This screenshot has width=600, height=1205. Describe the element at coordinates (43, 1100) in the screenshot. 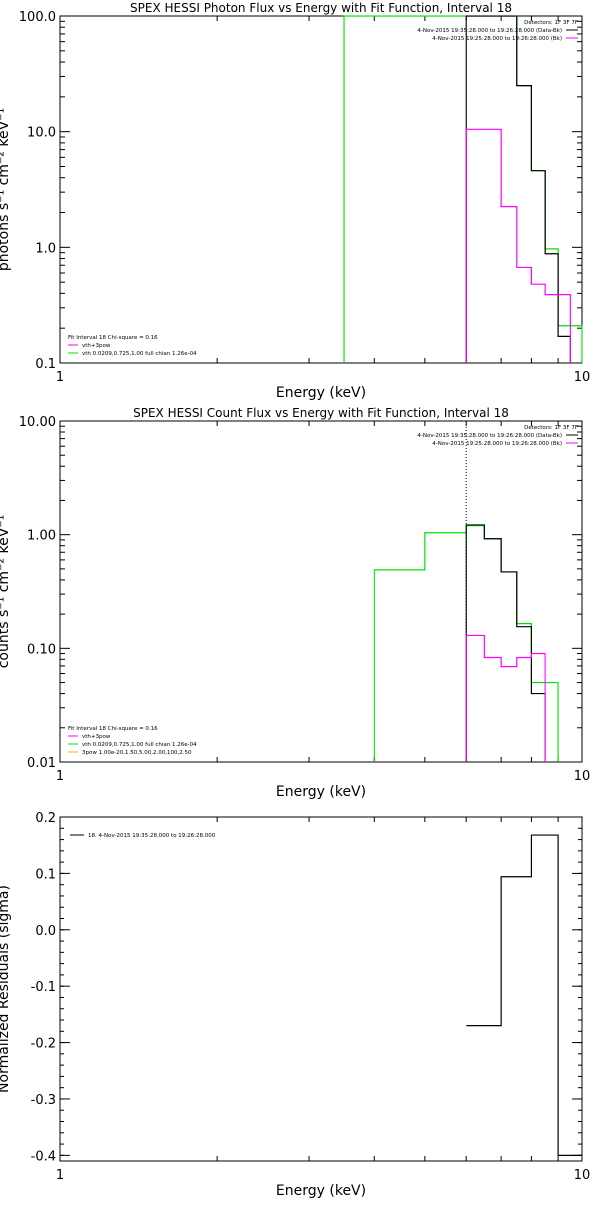

I see `y-tick-label: -0.3` at that location.